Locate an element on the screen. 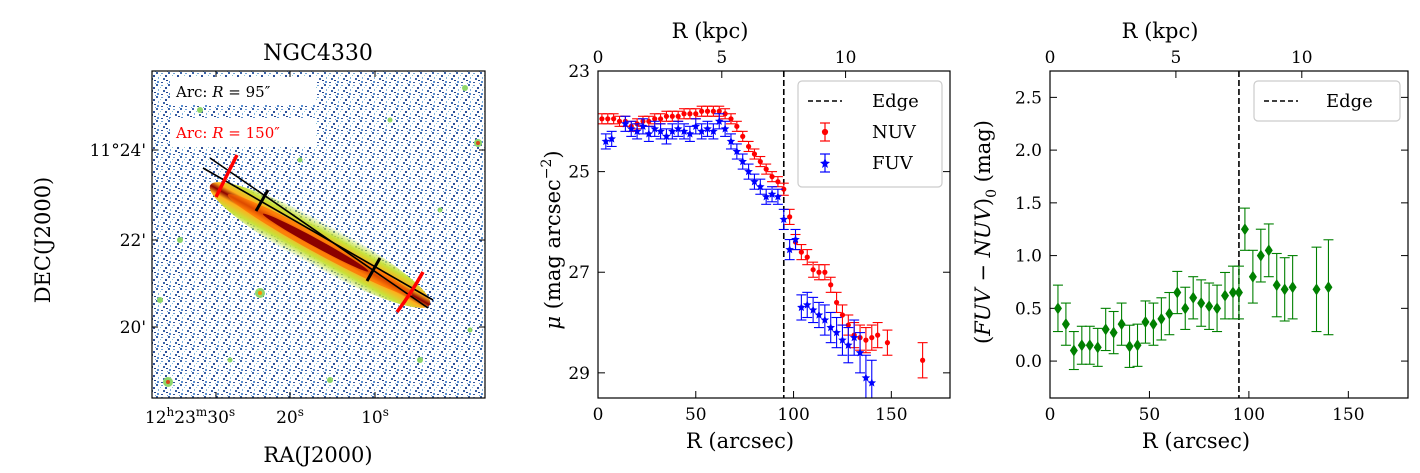  dec-tick-label: 11°24' is located at coordinates (118, 151).